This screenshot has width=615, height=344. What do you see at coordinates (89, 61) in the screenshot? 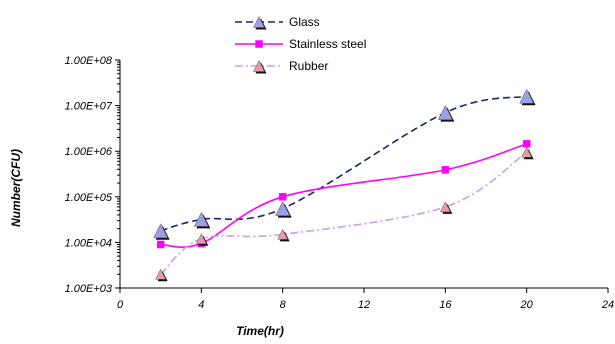
I see `y-tick-label: 1.00E+08` at bounding box center [89, 61].